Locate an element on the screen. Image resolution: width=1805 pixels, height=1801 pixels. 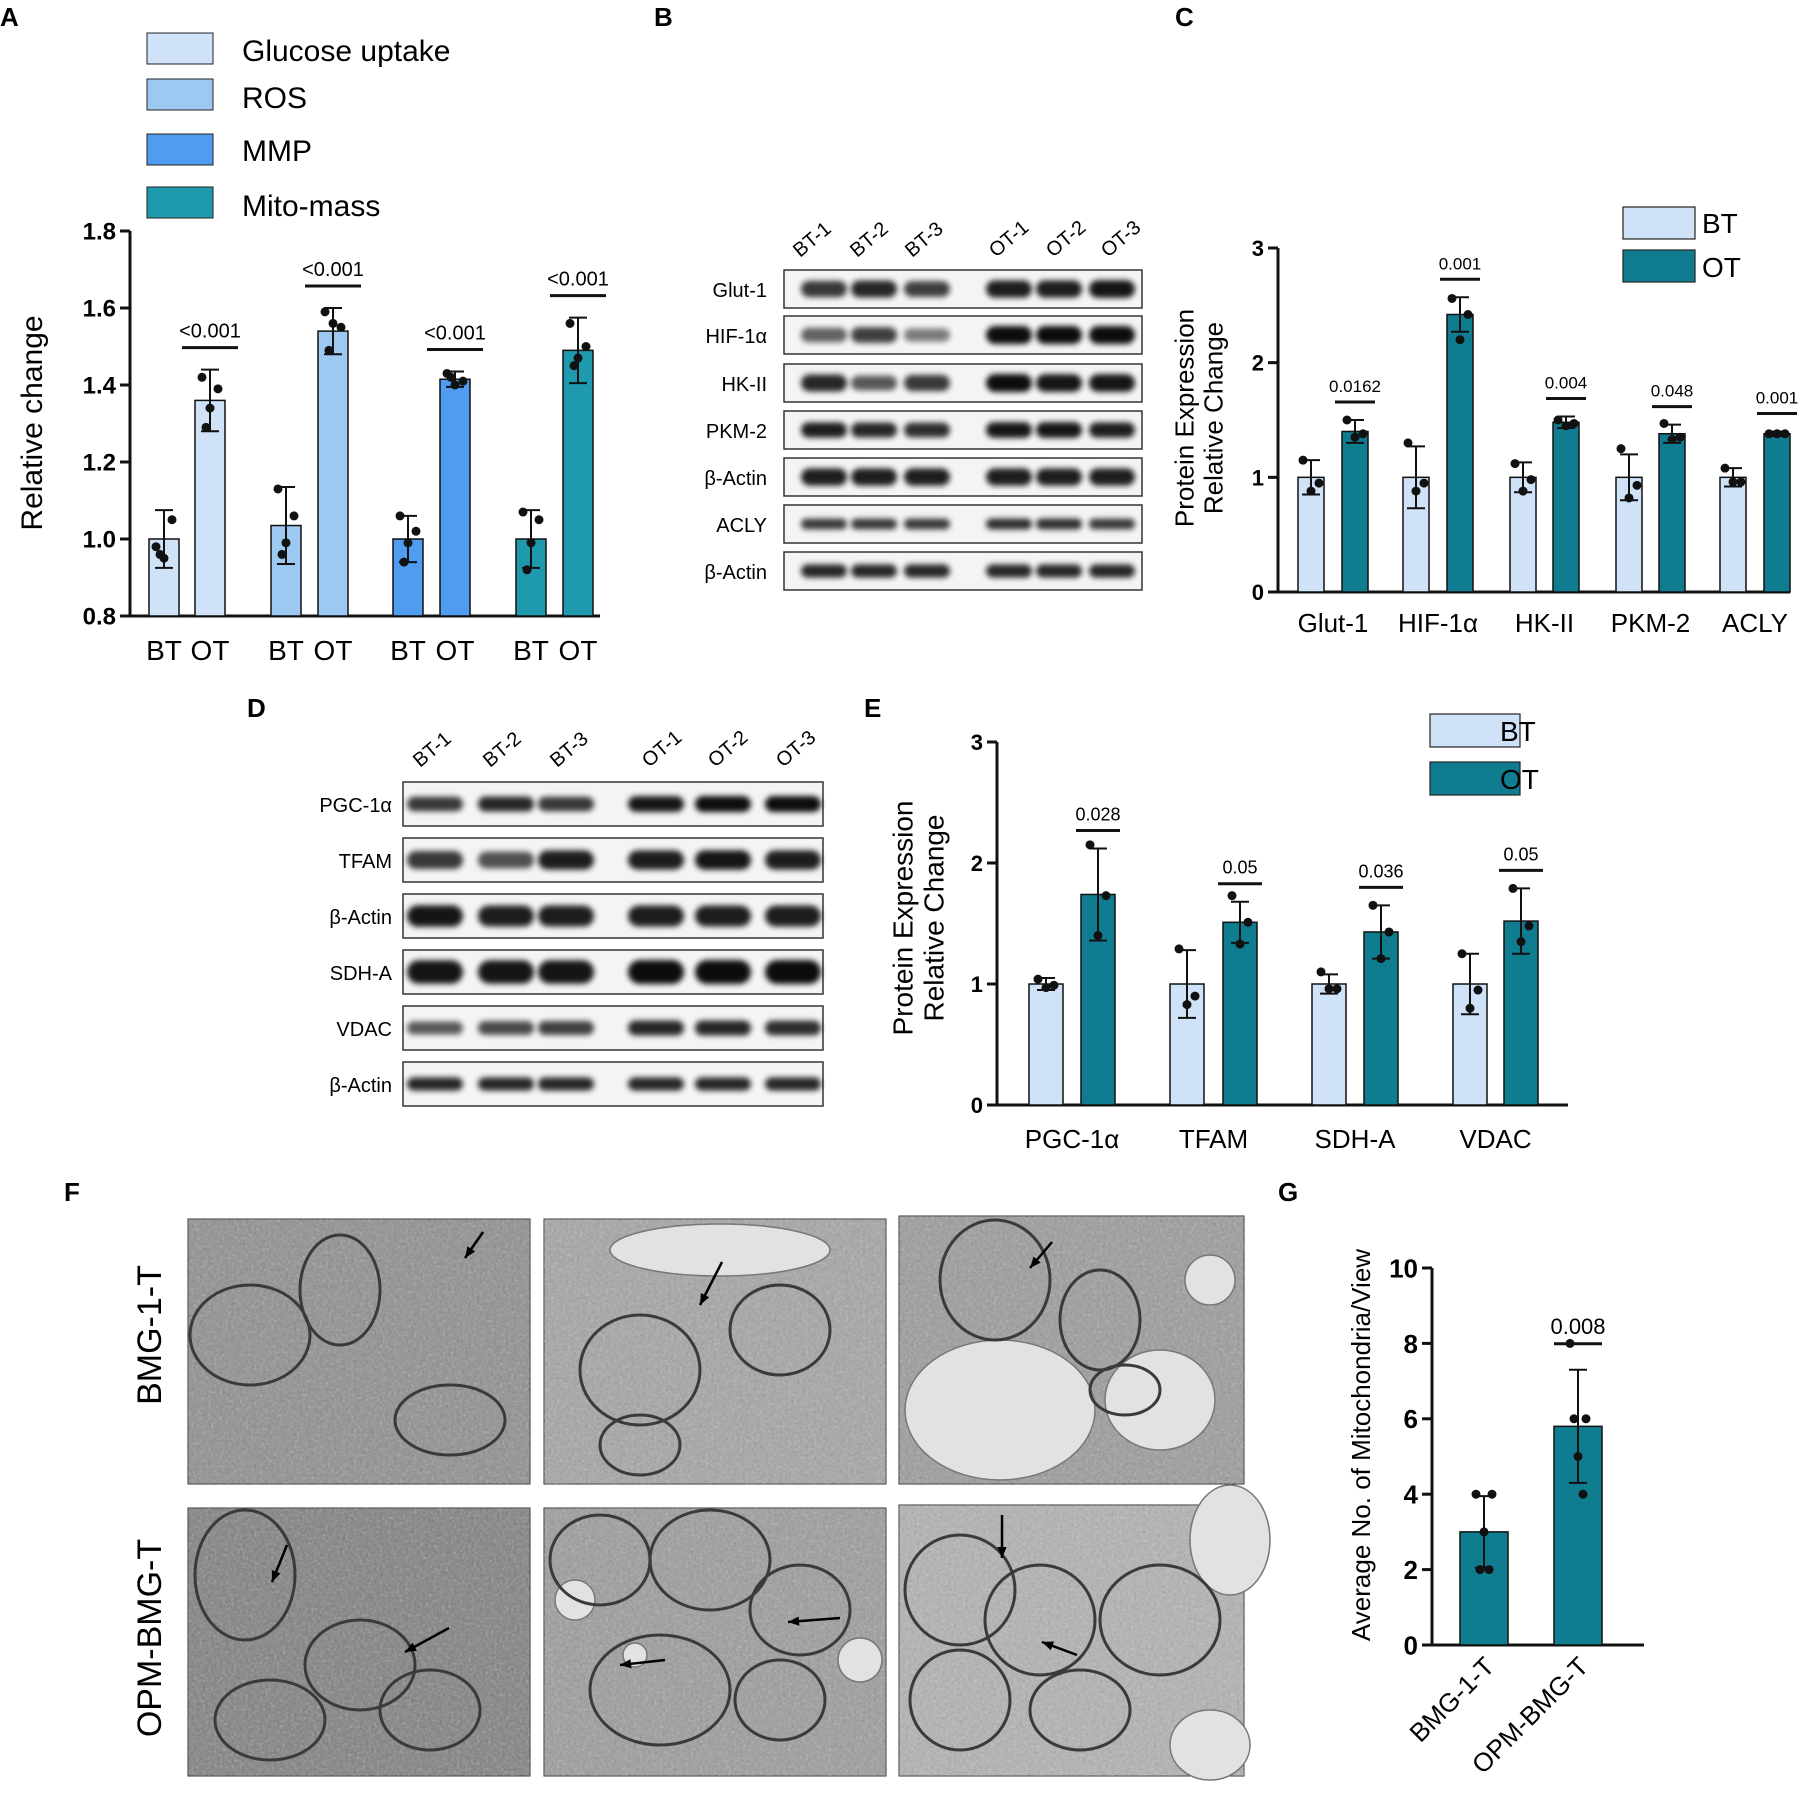
panel-label-a: A is located at coordinates (9, 17).